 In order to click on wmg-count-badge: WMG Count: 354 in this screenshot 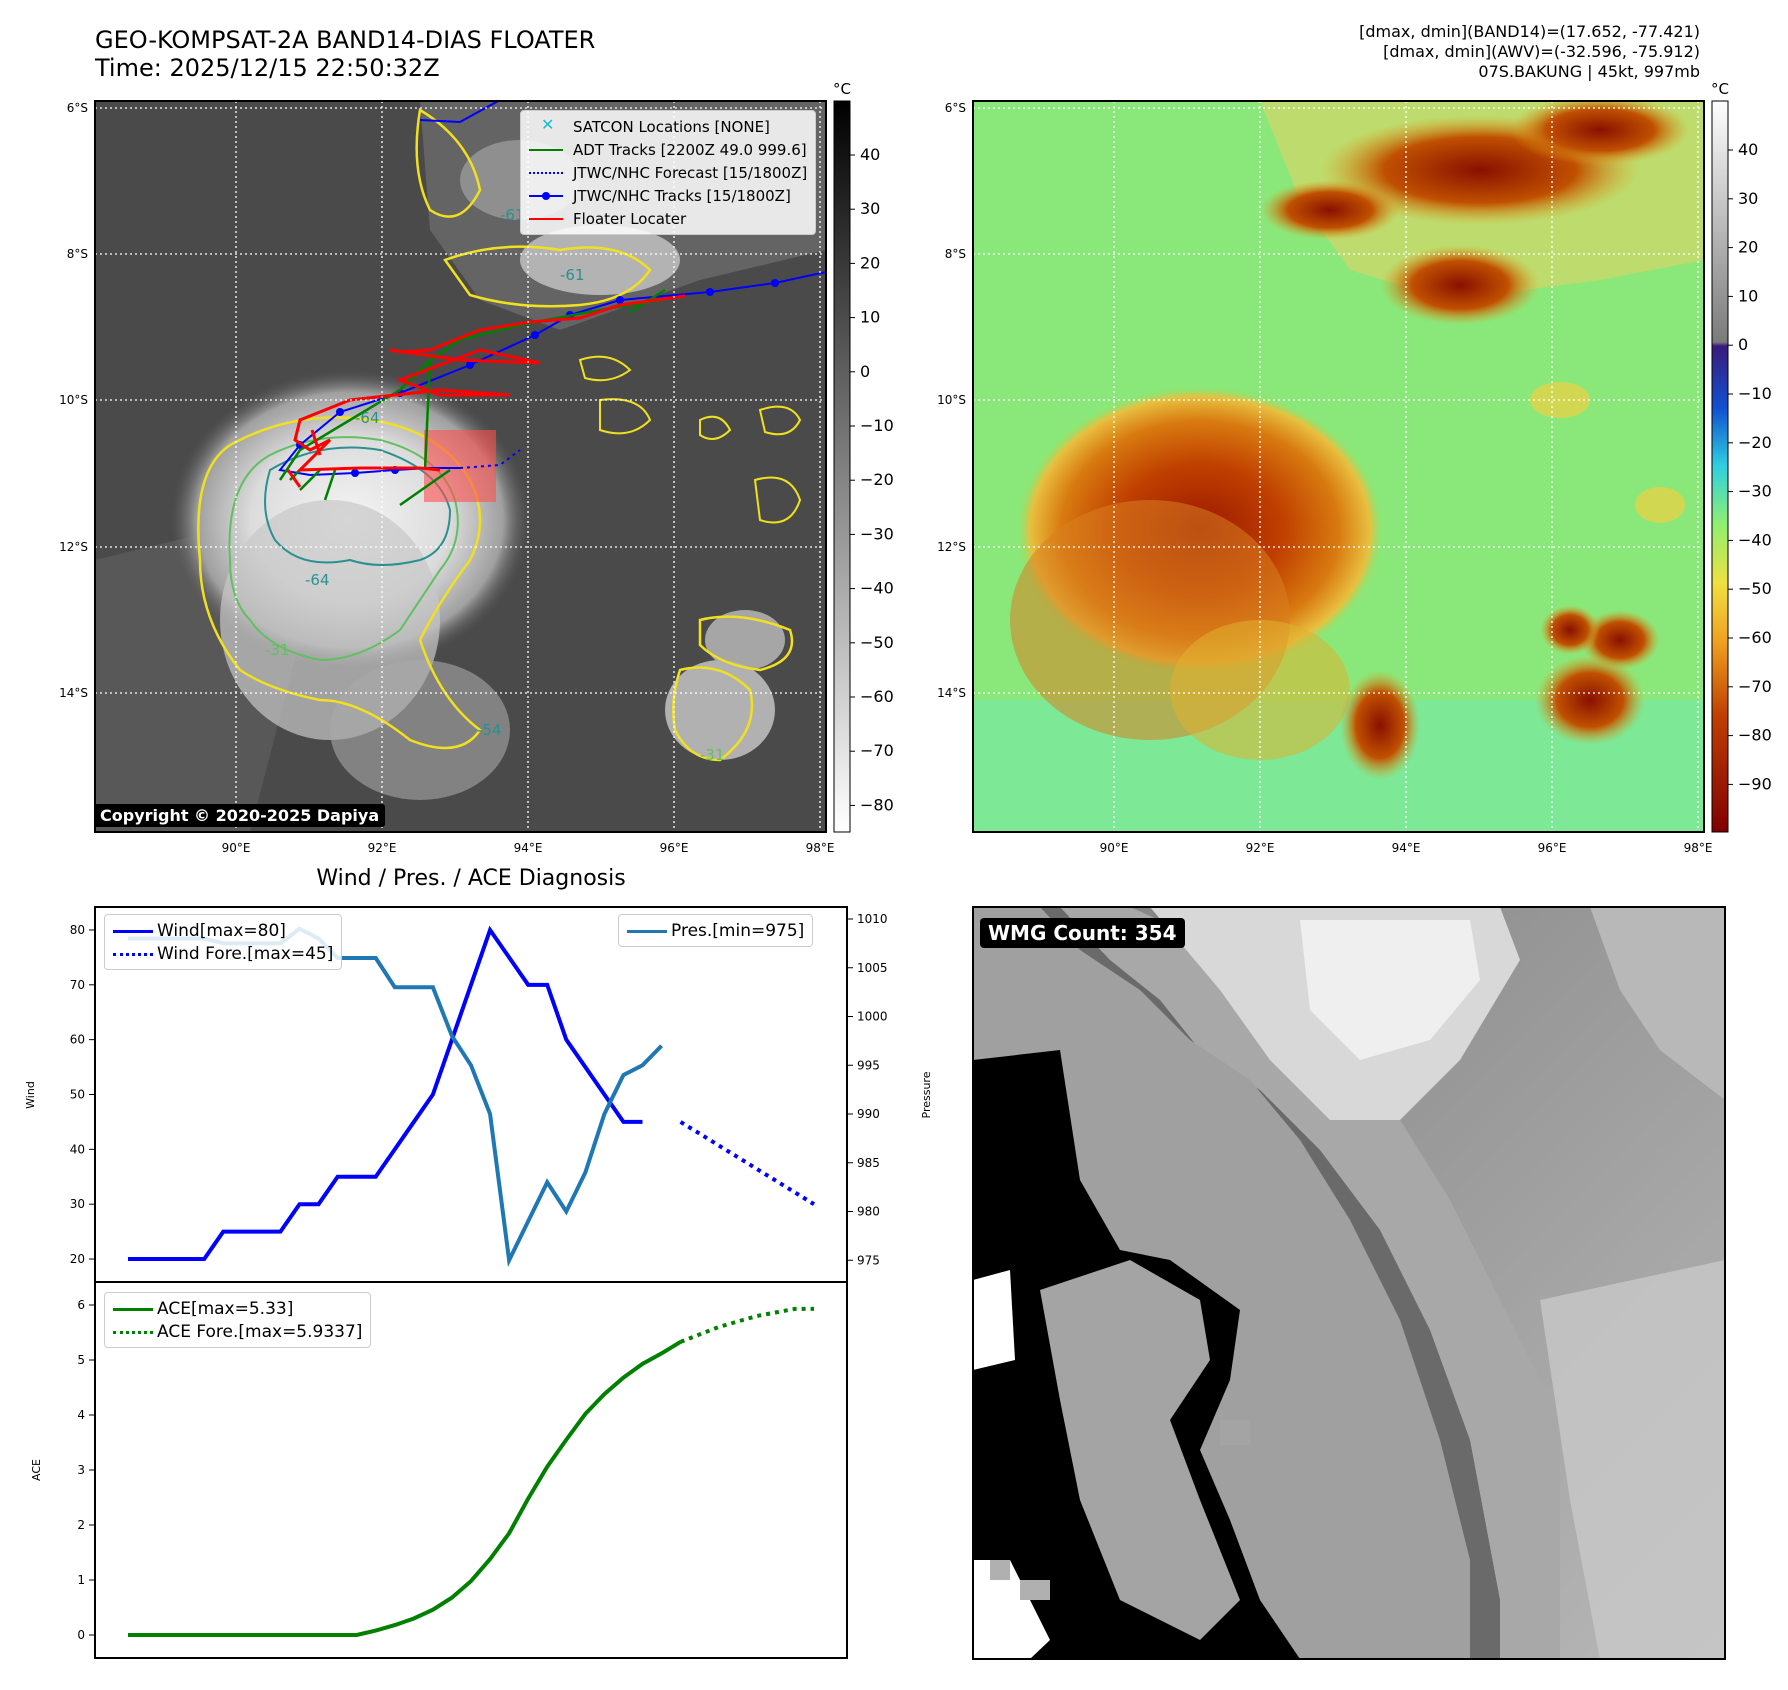, I will do `click(1082, 933)`.